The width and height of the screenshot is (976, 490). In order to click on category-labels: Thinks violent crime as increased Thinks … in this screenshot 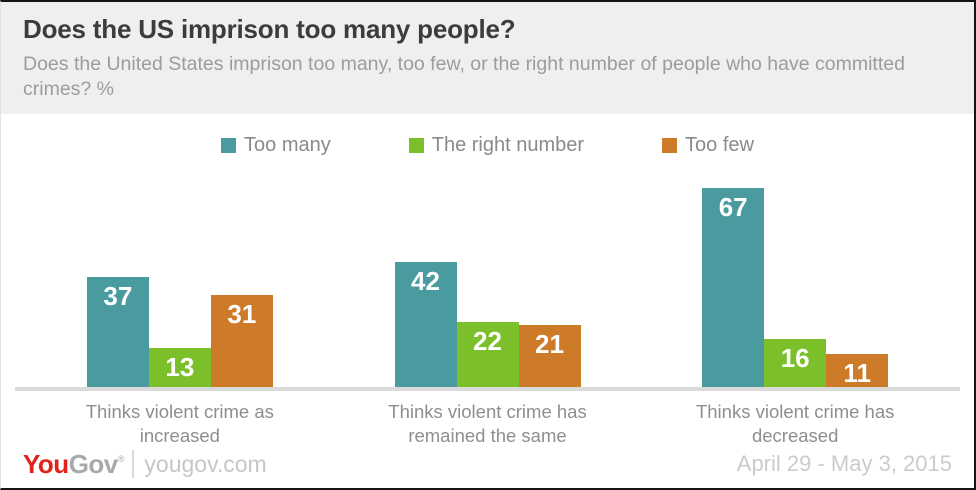, I will do `click(487, 424)`.